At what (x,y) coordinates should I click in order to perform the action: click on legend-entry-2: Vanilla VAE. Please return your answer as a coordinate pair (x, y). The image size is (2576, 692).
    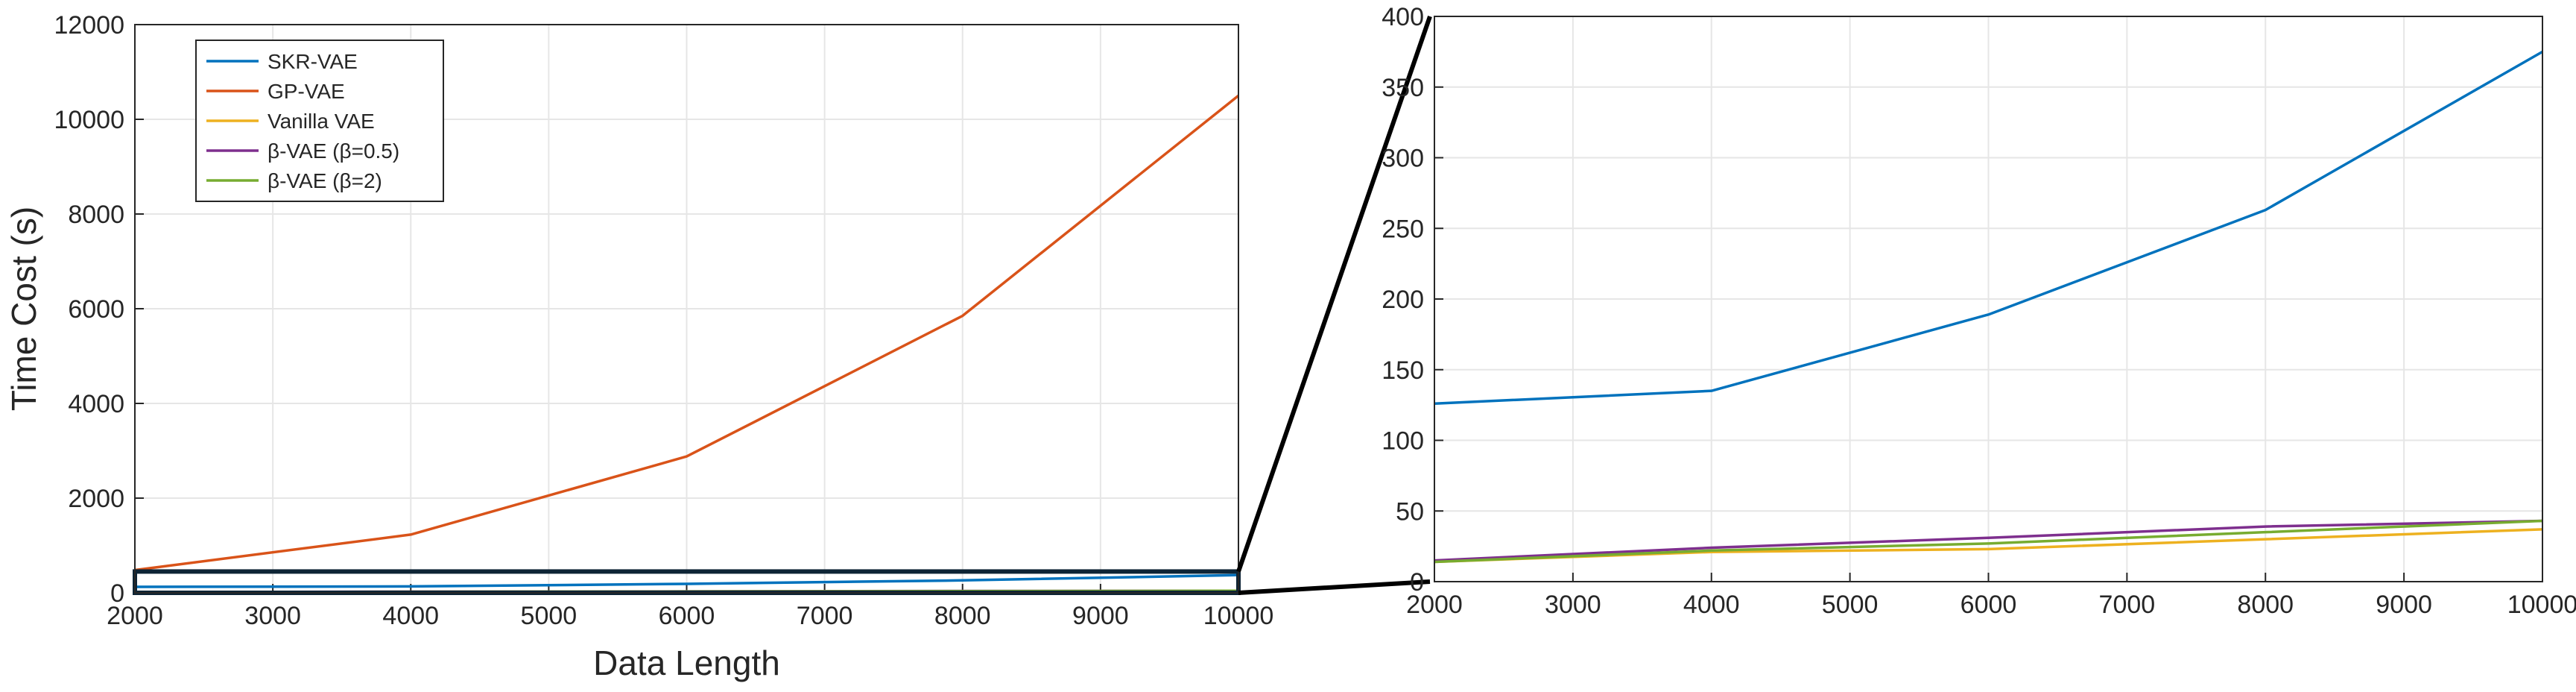
    Looking at the image, I should click on (321, 122).